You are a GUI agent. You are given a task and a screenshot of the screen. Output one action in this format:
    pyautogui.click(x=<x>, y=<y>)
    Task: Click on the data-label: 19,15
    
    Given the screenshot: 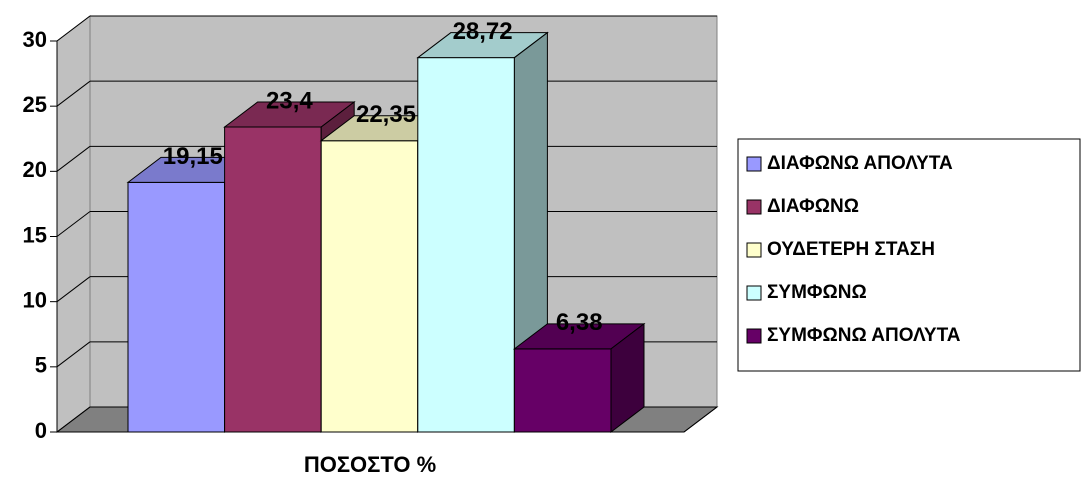 What is the action you would take?
    pyautogui.click(x=193, y=156)
    